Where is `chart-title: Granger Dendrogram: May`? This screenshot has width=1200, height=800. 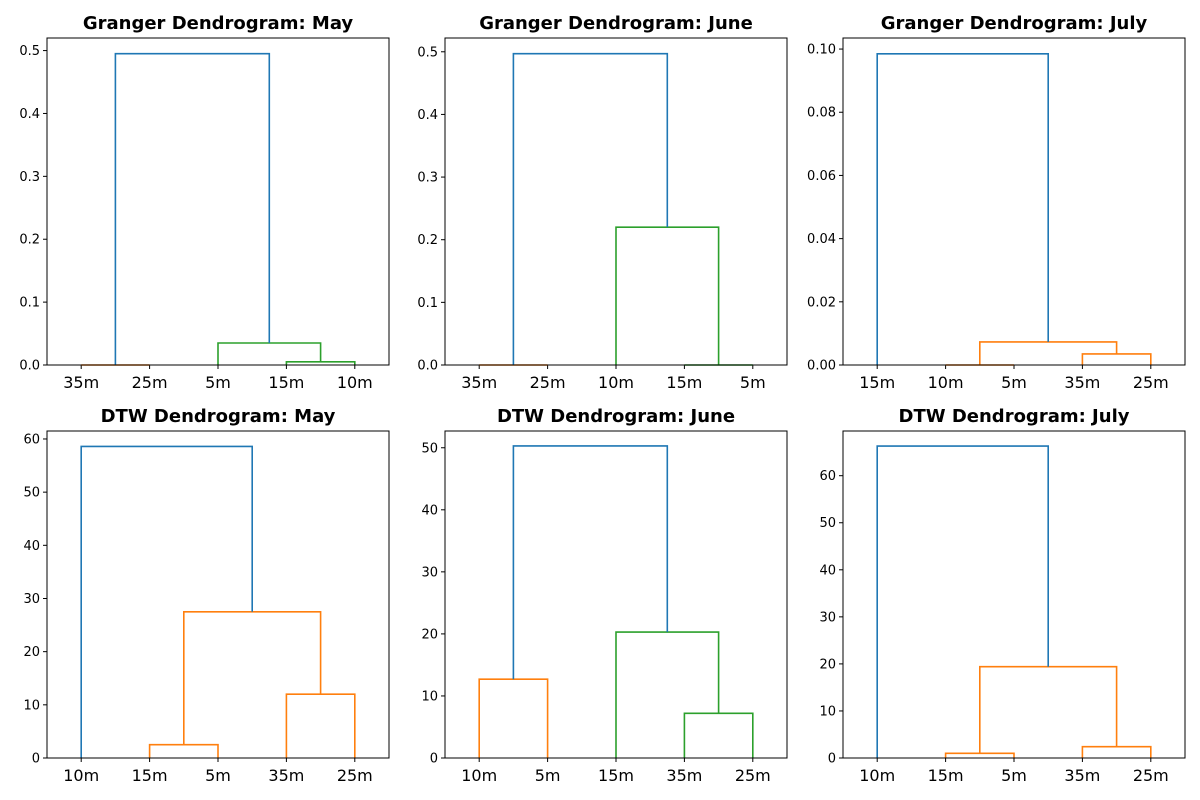 chart-title: Granger Dendrogram: May is located at coordinates (218, 23).